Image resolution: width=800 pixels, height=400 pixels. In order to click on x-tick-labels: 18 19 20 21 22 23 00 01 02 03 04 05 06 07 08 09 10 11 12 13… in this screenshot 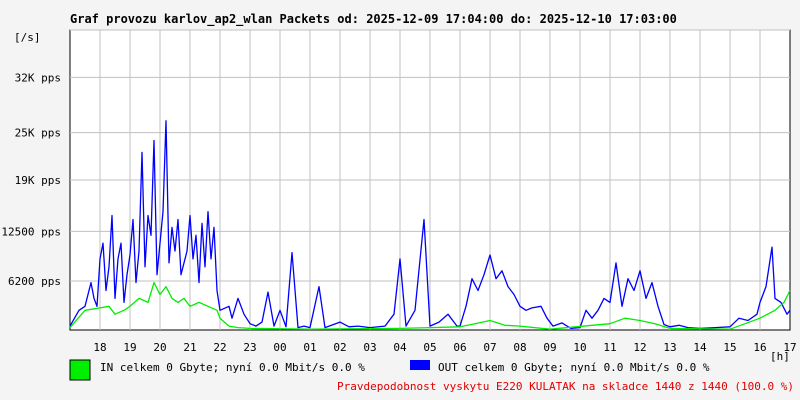, I will do `click(444, 347)`.